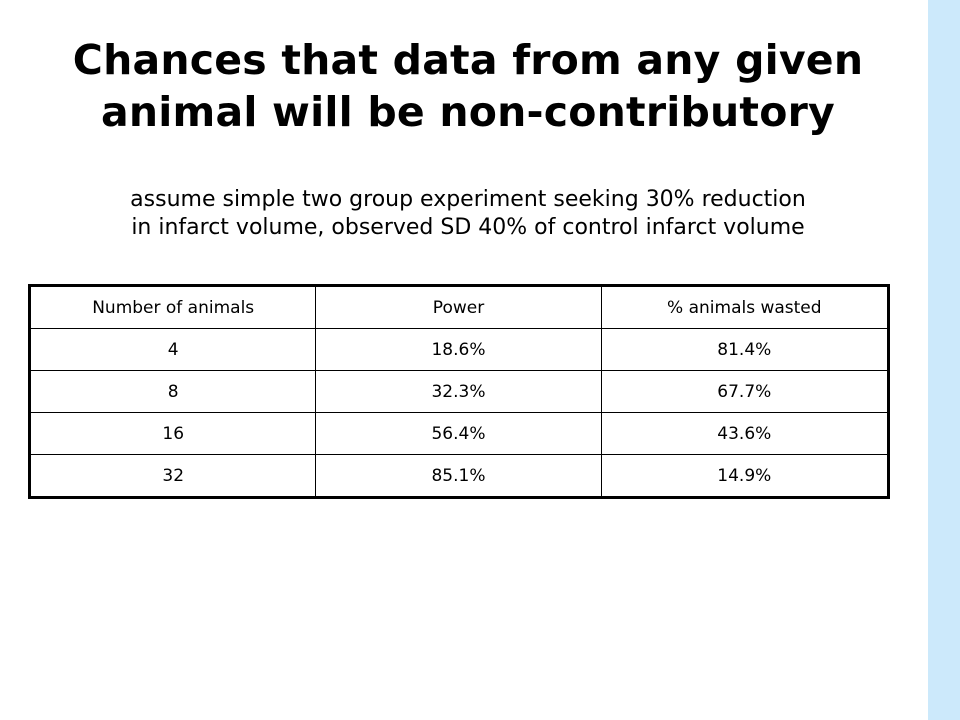 The image size is (960, 720). Describe the element at coordinates (745, 307) in the screenshot. I see `header-animals-wasted: % animals wasted` at that location.